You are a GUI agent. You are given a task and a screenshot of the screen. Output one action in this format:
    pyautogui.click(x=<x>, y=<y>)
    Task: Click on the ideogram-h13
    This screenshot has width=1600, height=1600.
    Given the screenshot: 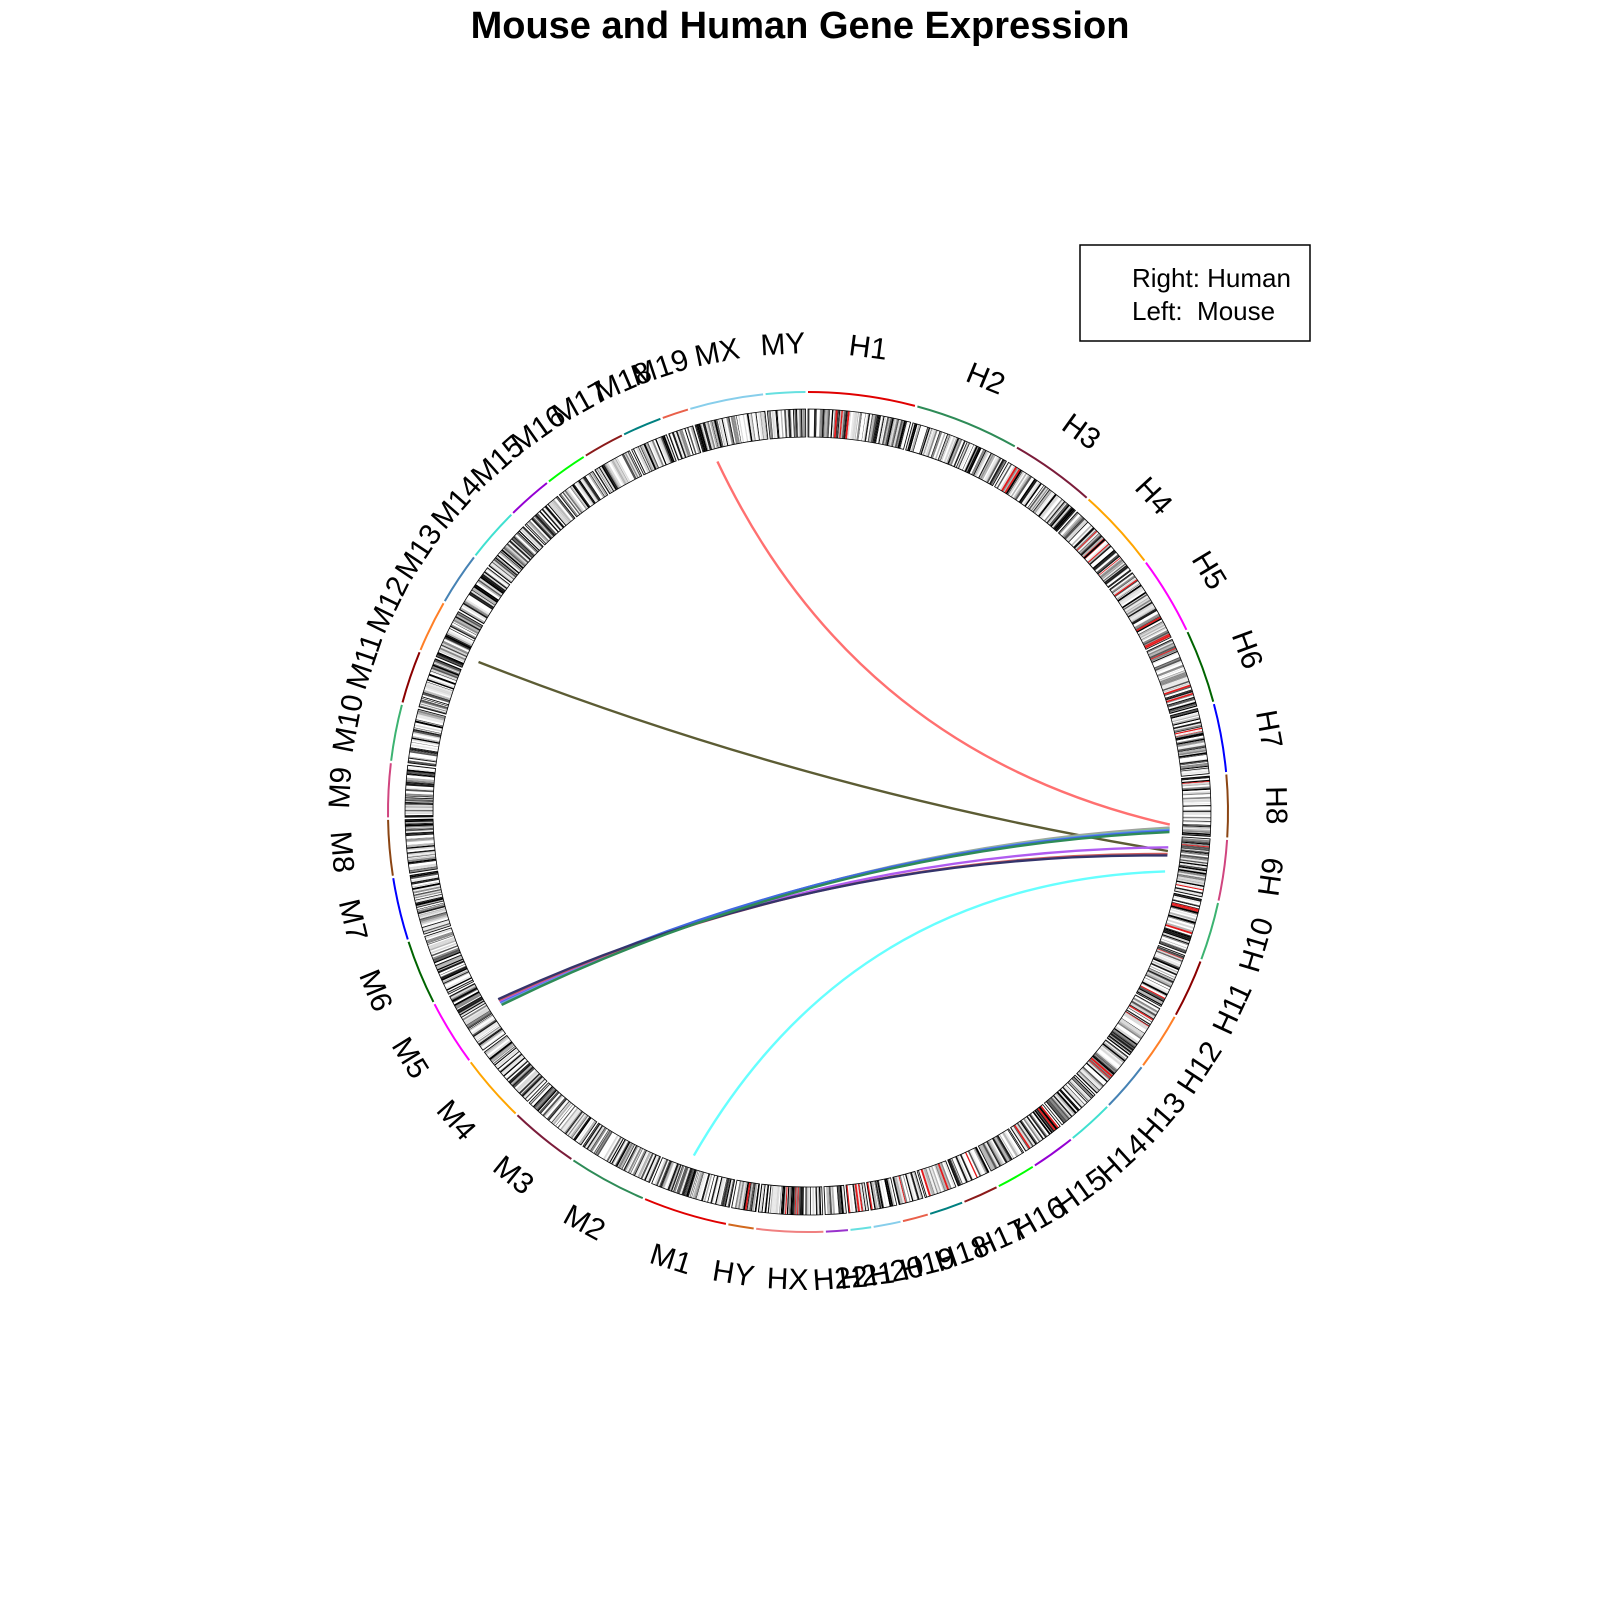 What is the action you would take?
    pyautogui.click(x=1102, y=1066)
    